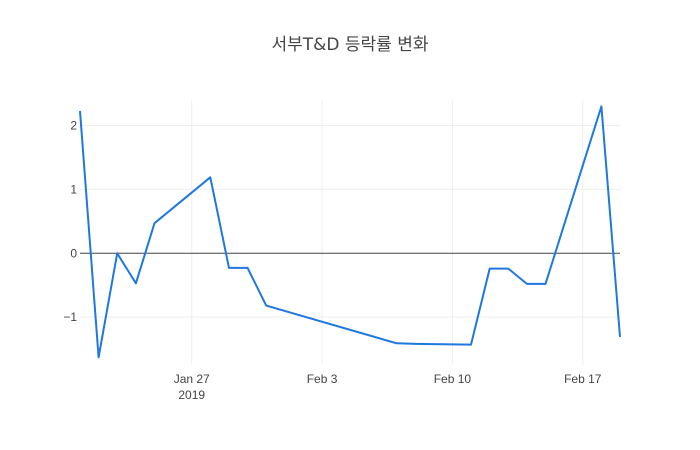 This screenshot has height=450, width=700. I want to click on y-axis-ticks: 2 1 0 −1, so click(70, 222).